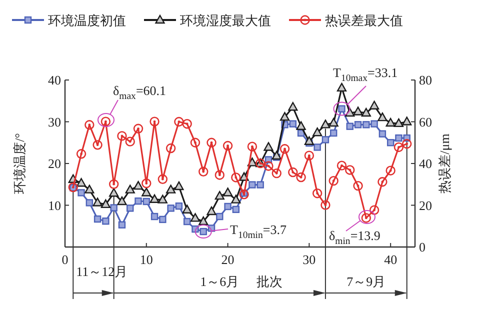  What do you see at coordinates (87, 20) in the screenshot?
I see `legend-label: 环境温度初值` at bounding box center [87, 20].